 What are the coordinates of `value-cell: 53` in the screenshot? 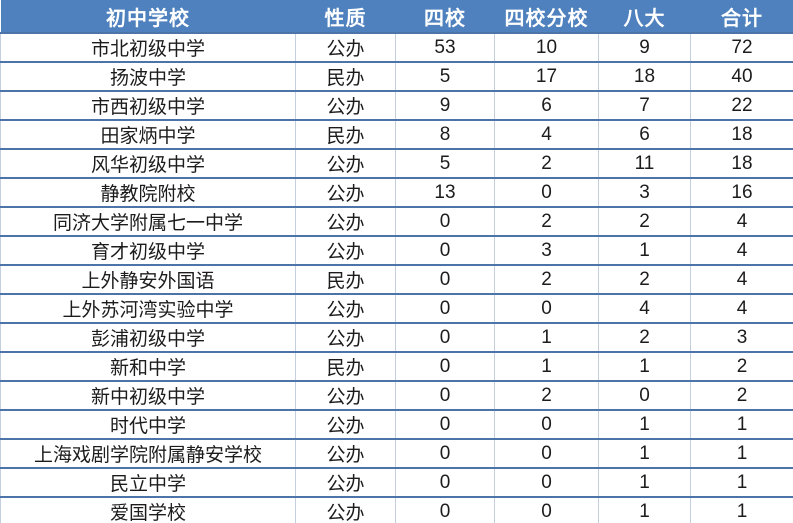 It's located at (445, 48).